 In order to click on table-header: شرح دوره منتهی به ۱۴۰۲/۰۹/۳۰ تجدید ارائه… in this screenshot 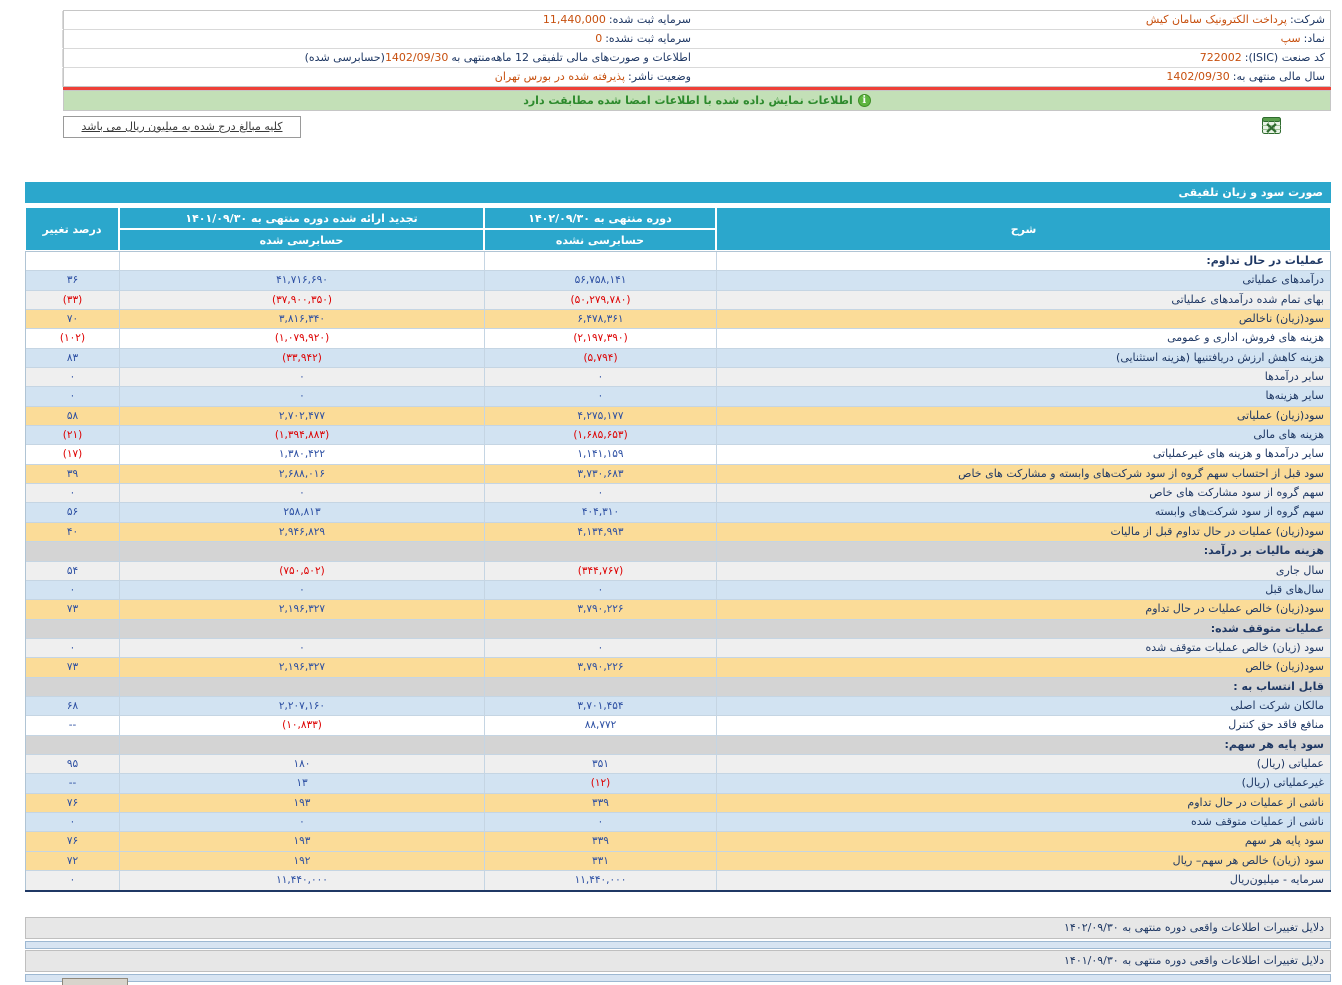, I will do `click(678, 229)`.